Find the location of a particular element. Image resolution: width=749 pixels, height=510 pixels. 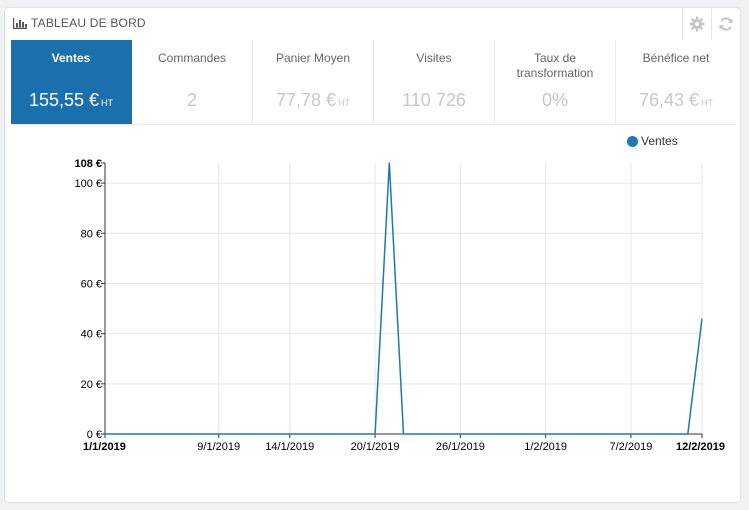

kpi-value: 2 is located at coordinates (192, 100).